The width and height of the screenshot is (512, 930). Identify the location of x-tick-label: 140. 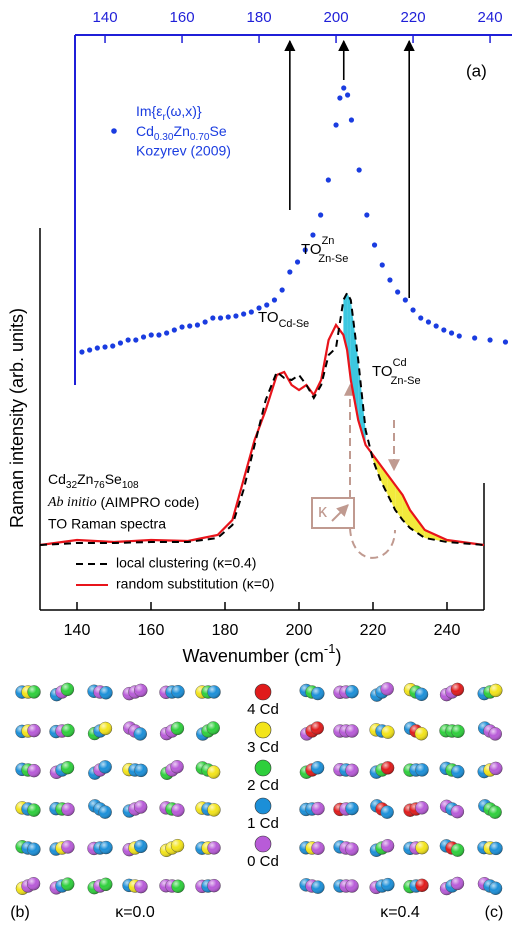
(77, 630).